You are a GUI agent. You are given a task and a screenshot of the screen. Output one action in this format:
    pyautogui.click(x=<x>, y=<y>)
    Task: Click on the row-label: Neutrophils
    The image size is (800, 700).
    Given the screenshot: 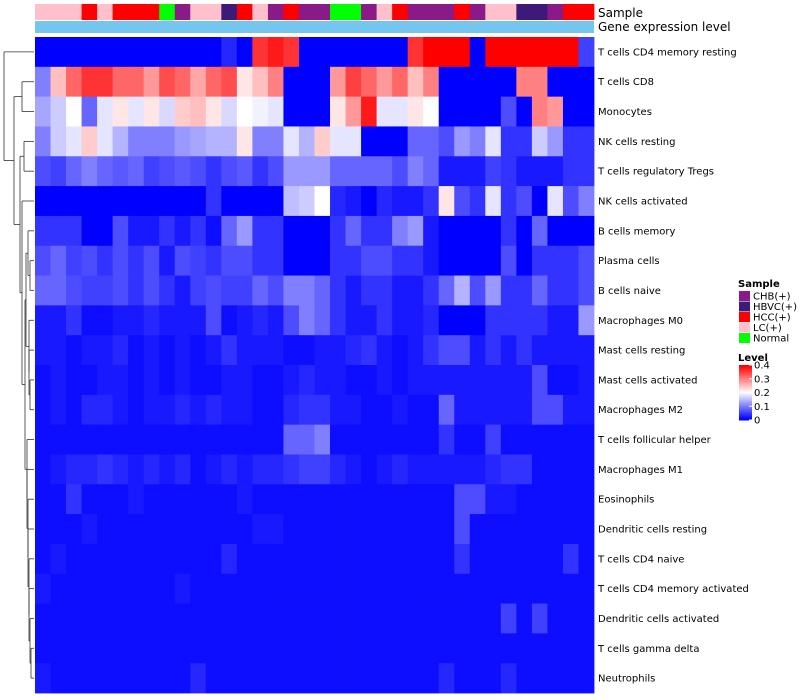 What is the action you would take?
    pyautogui.click(x=626, y=679)
    